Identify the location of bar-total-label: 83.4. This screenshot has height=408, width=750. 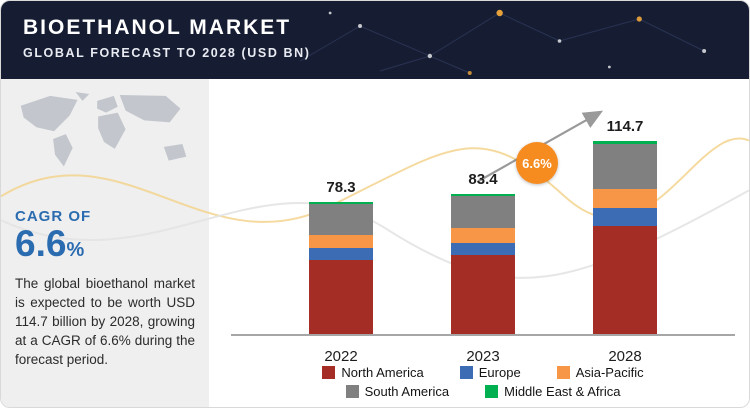
(483, 179).